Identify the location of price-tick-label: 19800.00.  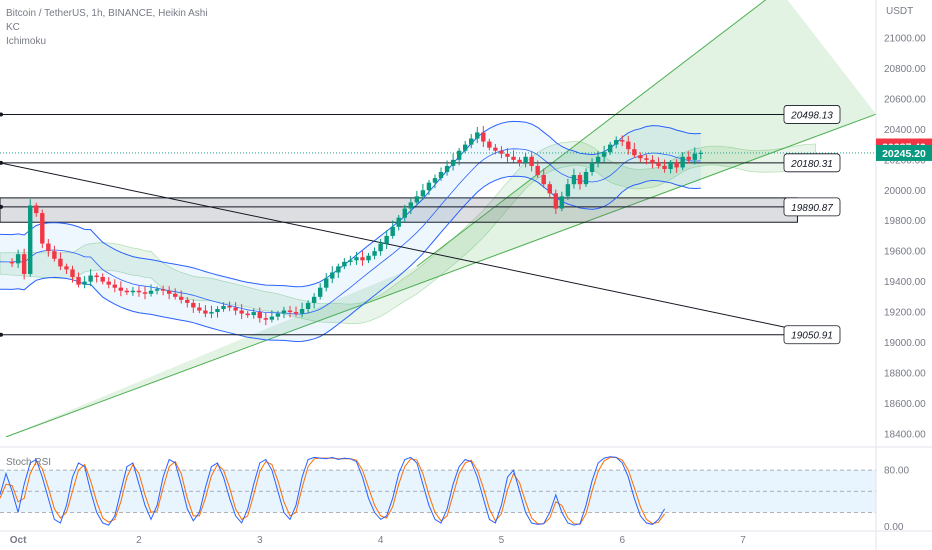
(905, 221).